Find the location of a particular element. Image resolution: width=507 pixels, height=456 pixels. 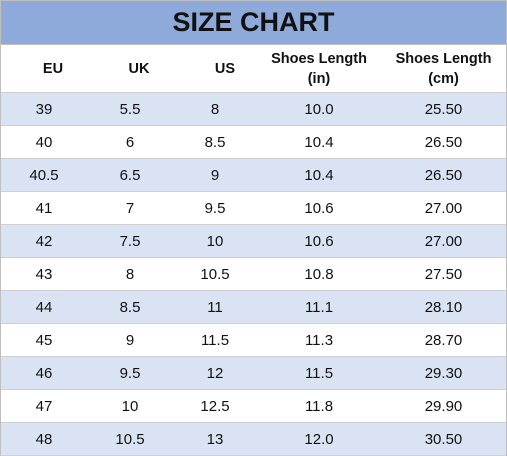

table-cell: 7 is located at coordinates (130, 208).